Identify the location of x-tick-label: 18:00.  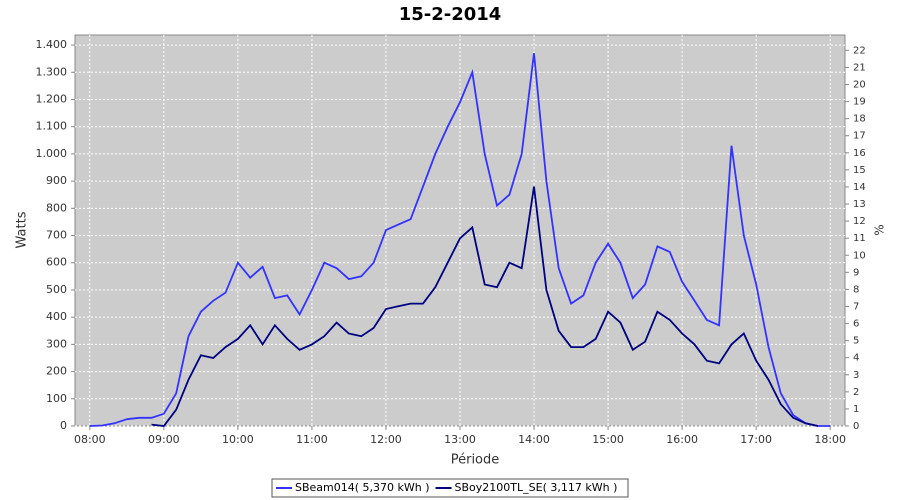
(830, 439).